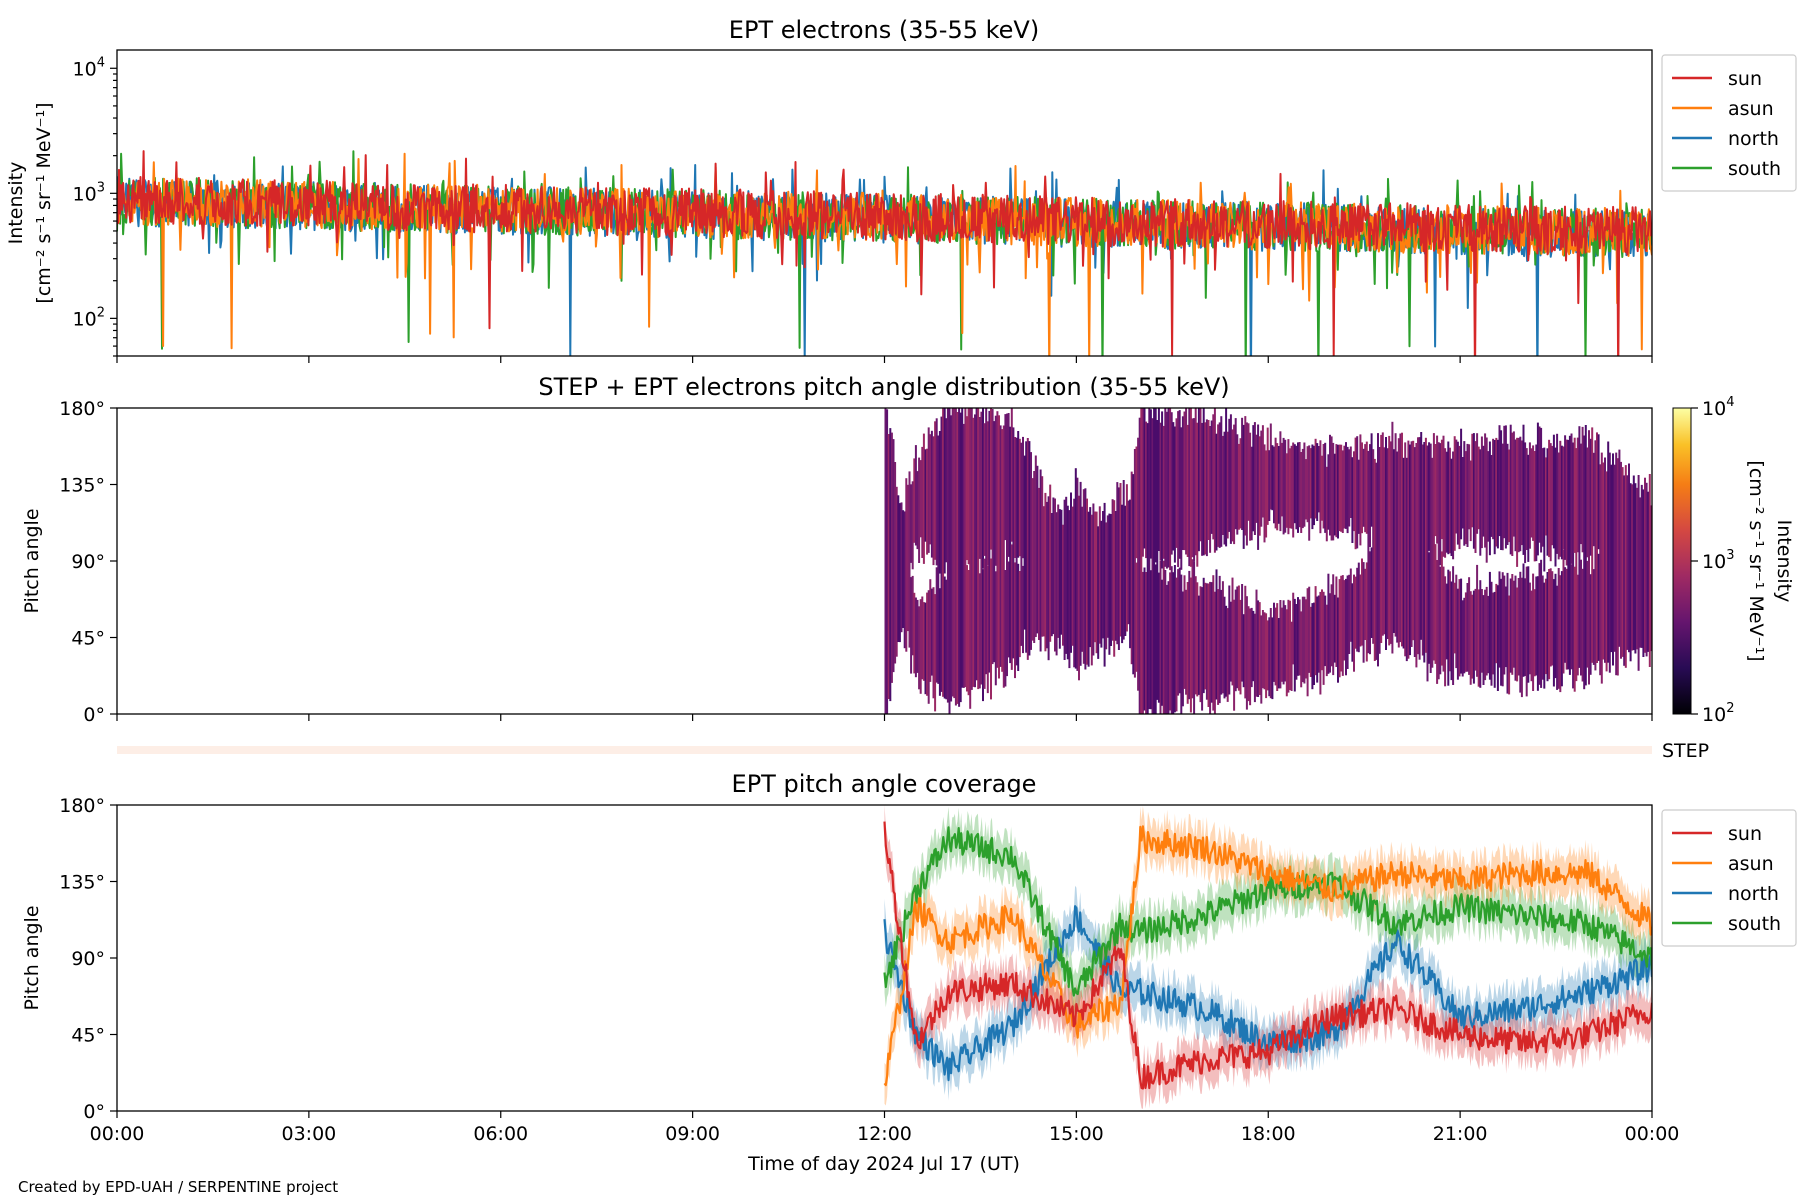 The height and width of the screenshot is (1200, 1800). I want to click on panel1-ylabel-unit: [cm⁻² s⁻¹ sr⁻¹ MeV⁻¹], so click(44, 202).